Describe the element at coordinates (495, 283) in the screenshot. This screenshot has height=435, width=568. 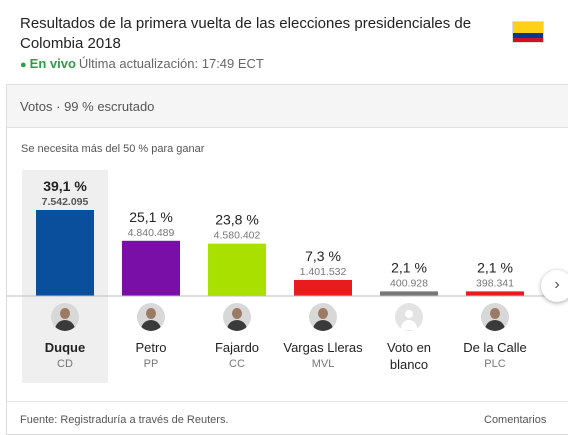
I see `votes-label-6: 398.341` at that location.